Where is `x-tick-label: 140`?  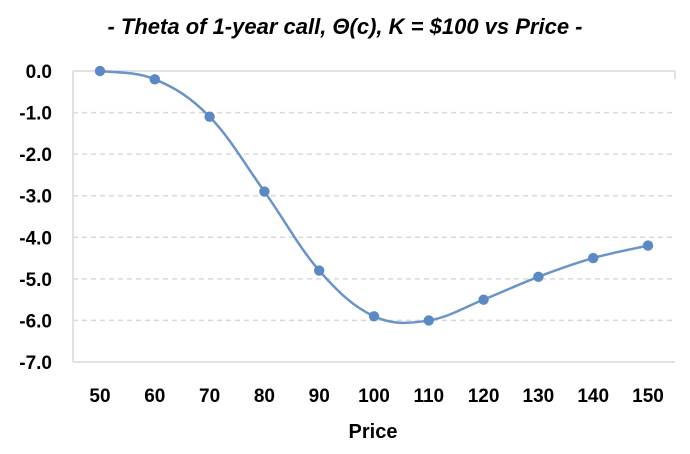 x-tick-label: 140 is located at coordinates (593, 396).